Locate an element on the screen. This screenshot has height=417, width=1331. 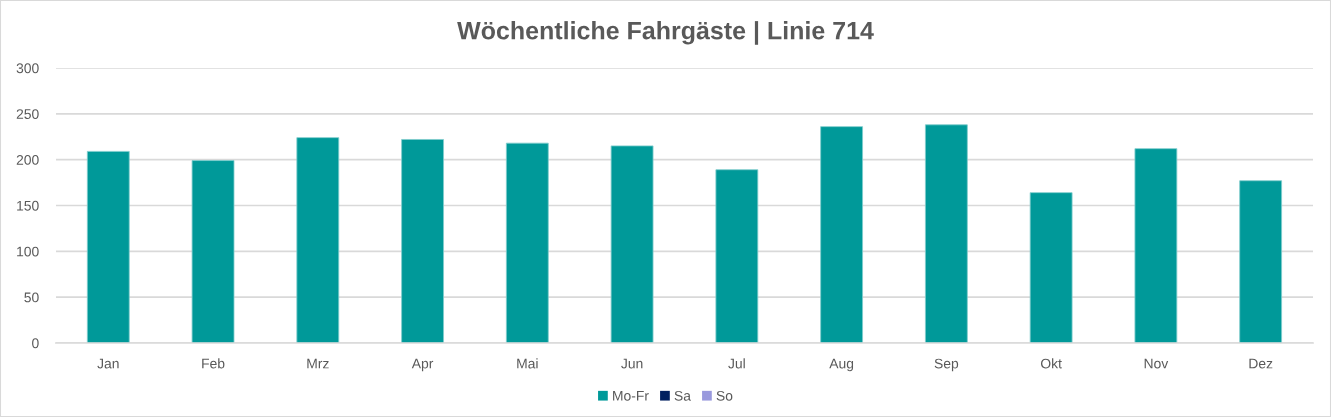
y-tick-label: 150 is located at coordinates (28, 205).